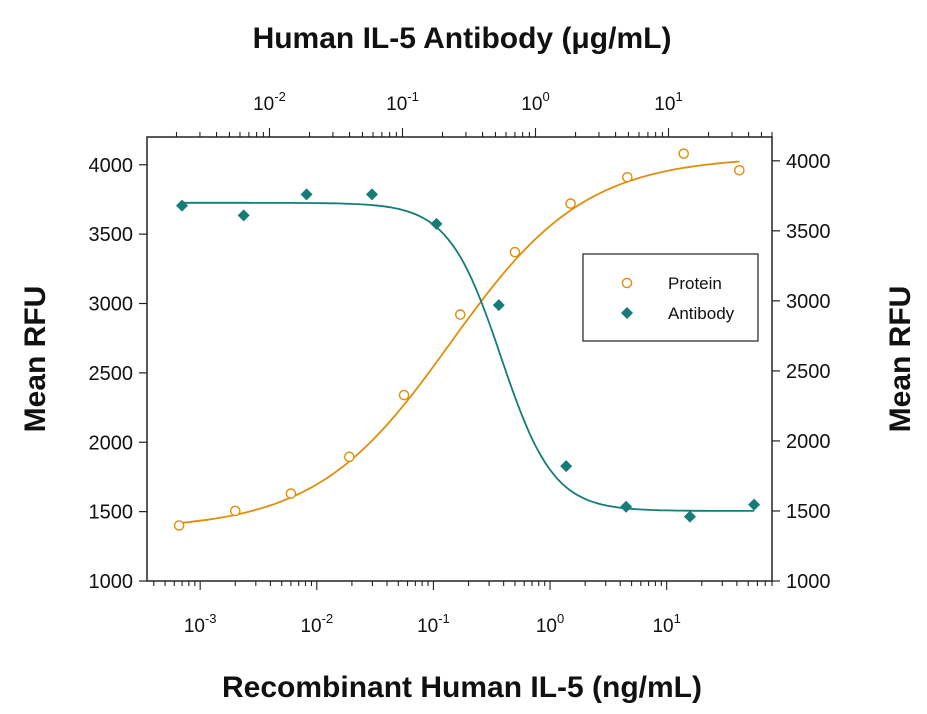 The image size is (927, 714). What do you see at coordinates (695, 283) in the screenshot?
I see `legend-label-protein: Protein` at bounding box center [695, 283].